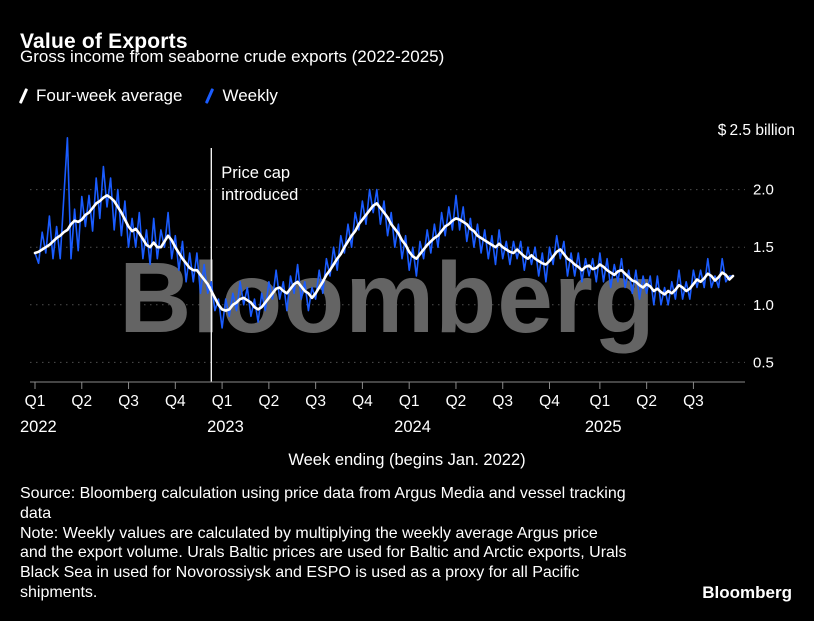 The image size is (814, 621). I want to click on bloomberg-watermark: Bloomberg, so click(387, 298).